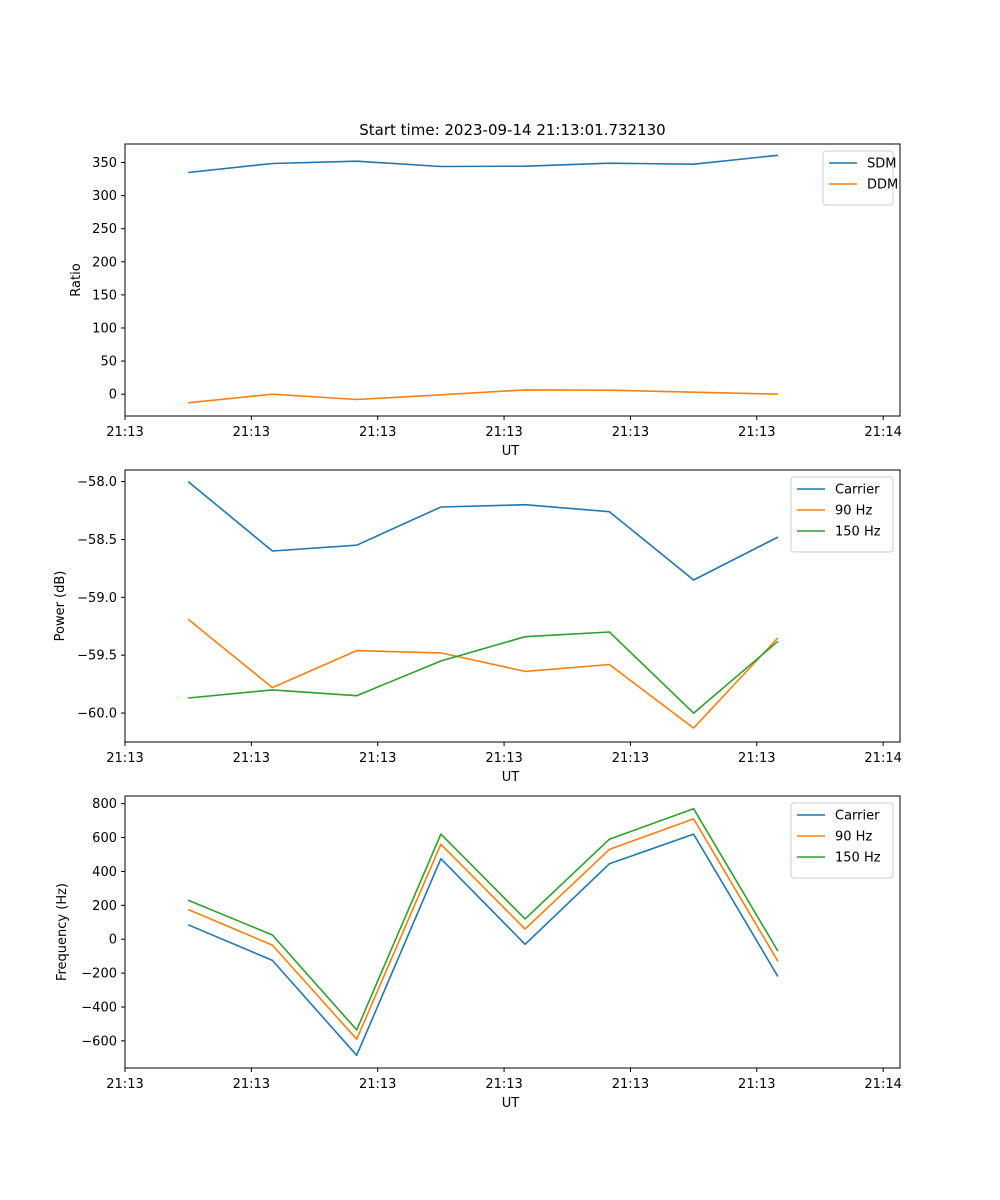 Image resolution: width=1000 pixels, height=1200 pixels. Describe the element at coordinates (104, 229) in the screenshot. I see `y-tick-label: 250` at that location.